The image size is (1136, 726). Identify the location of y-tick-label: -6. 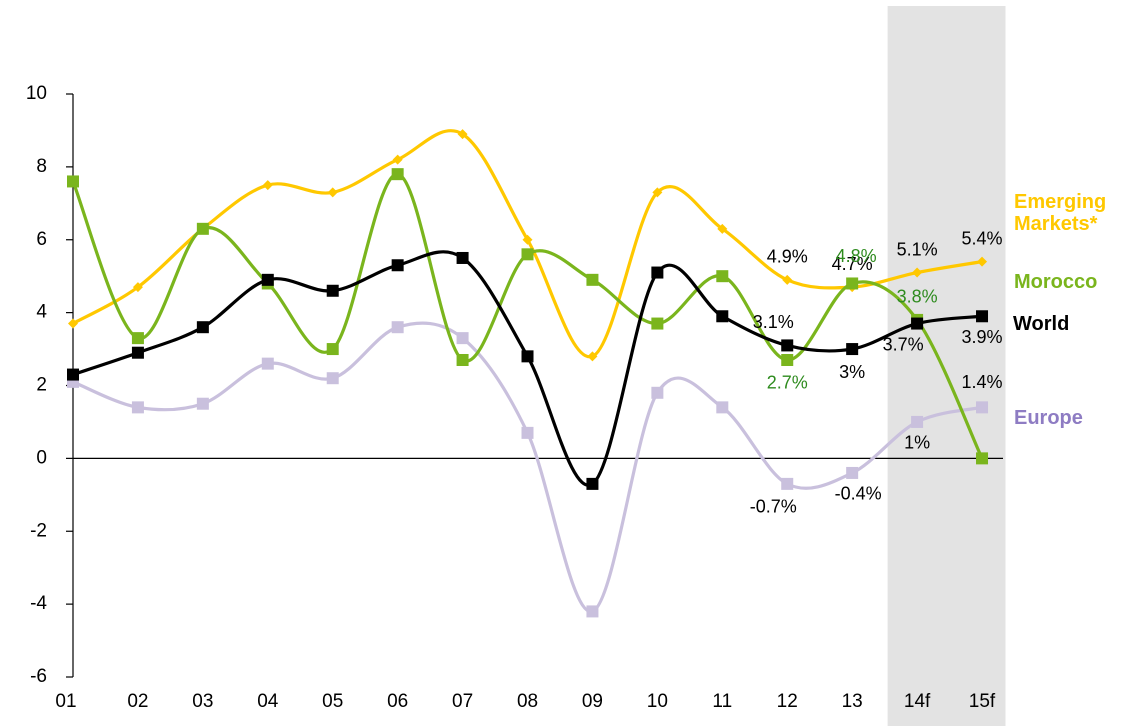
(38, 676).